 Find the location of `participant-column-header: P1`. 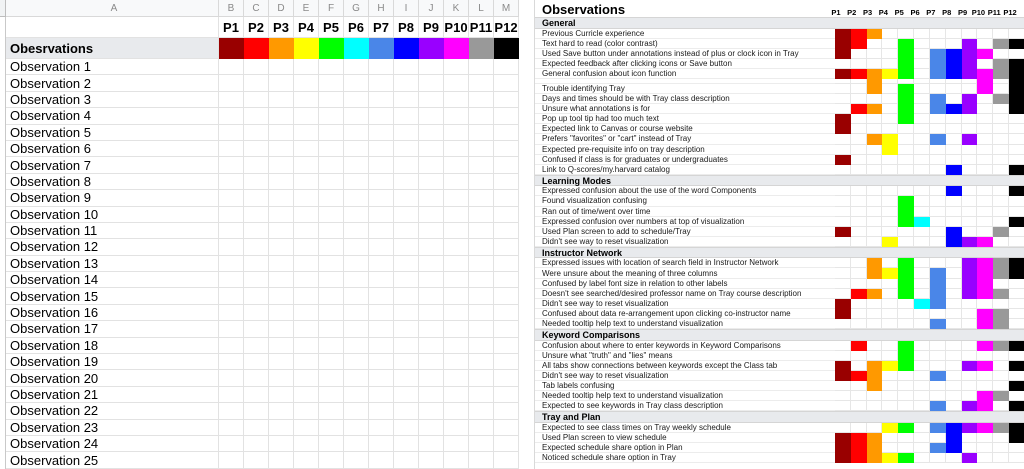

participant-column-header: P1 is located at coordinates (836, 12).